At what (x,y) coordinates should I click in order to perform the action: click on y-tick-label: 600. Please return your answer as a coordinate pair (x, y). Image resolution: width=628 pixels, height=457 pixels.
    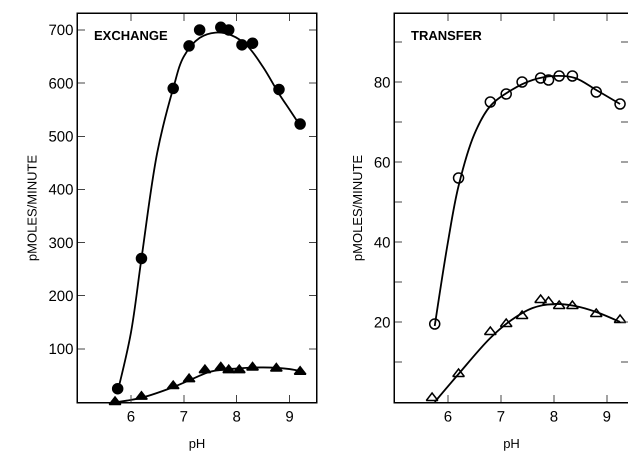
    Looking at the image, I should click on (61, 83).